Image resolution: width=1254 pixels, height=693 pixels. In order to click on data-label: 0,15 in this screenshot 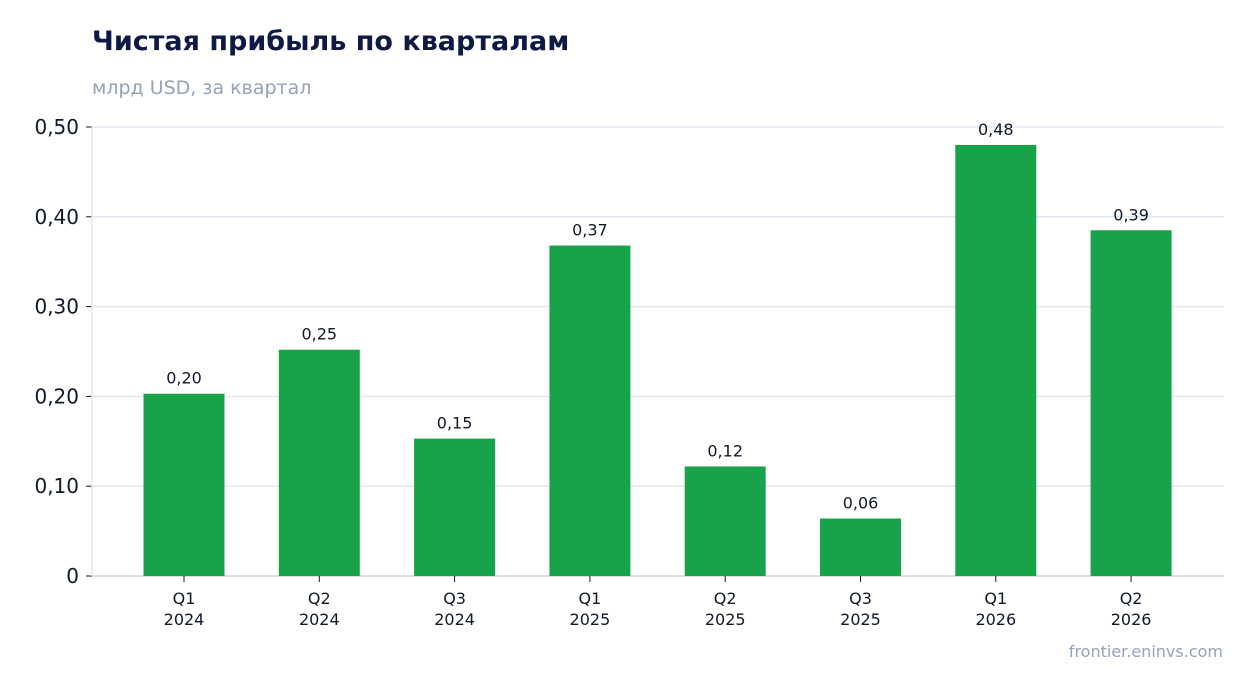, I will do `click(455, 423)`.